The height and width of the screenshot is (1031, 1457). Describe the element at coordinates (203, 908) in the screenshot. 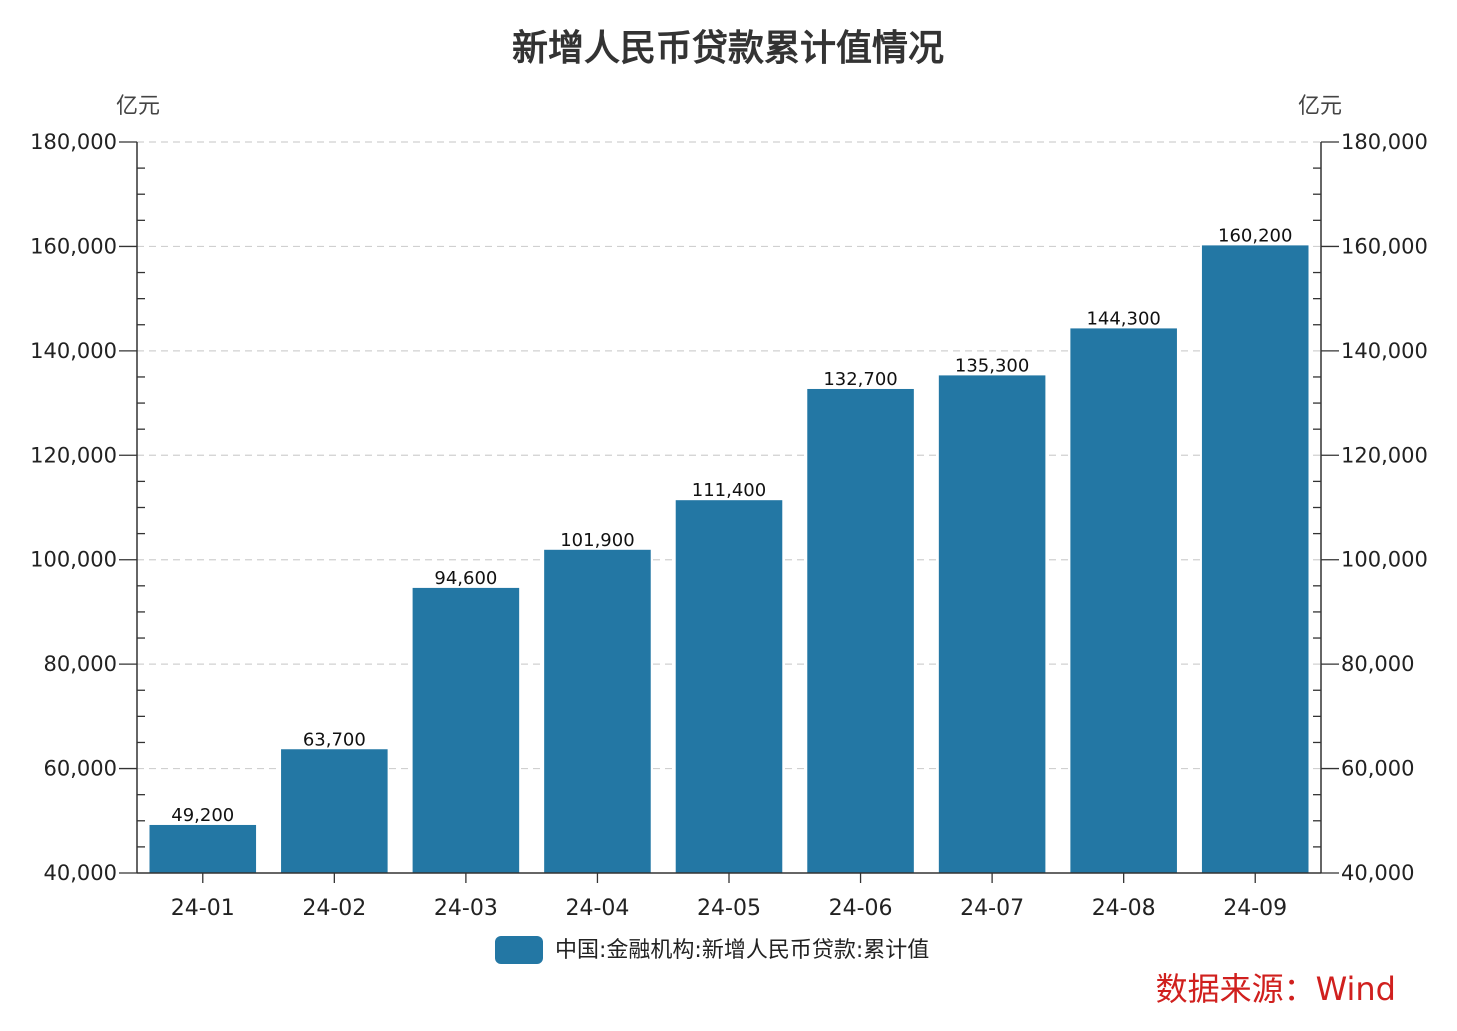

I see `x-tick-label: 24-01` at that location.